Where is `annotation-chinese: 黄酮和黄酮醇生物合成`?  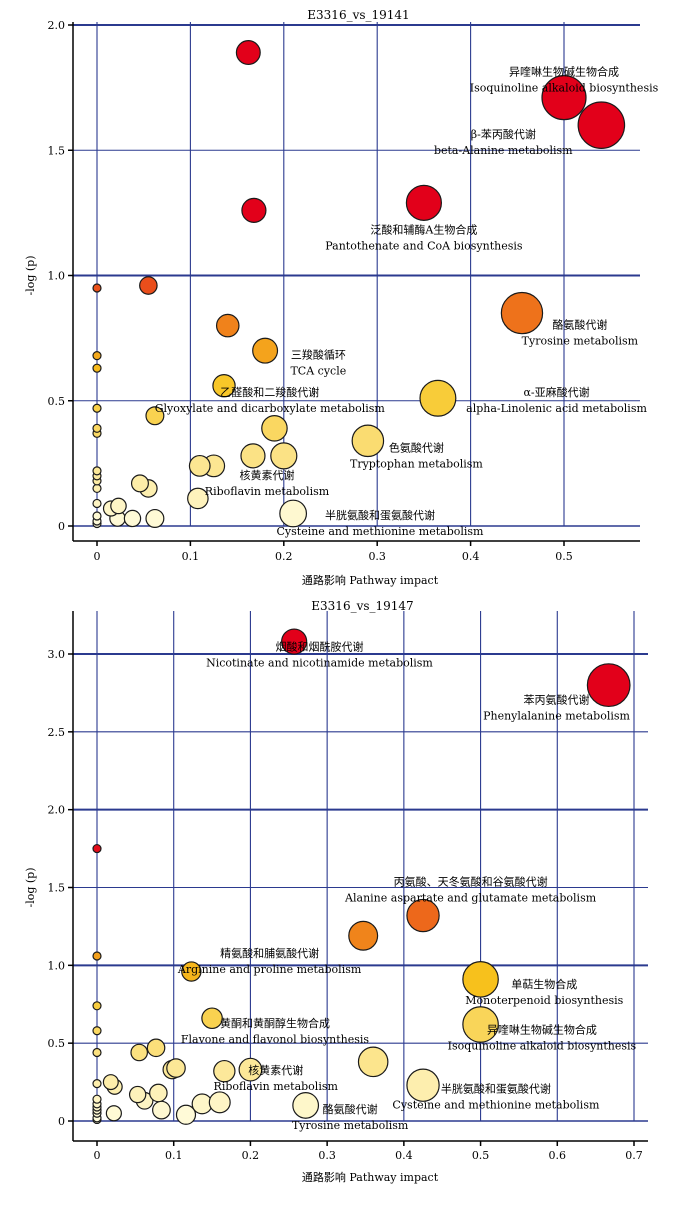
annotation-chinese: 黄酮和黄酮醇生物合成 is located at coordinates (275, 1023).